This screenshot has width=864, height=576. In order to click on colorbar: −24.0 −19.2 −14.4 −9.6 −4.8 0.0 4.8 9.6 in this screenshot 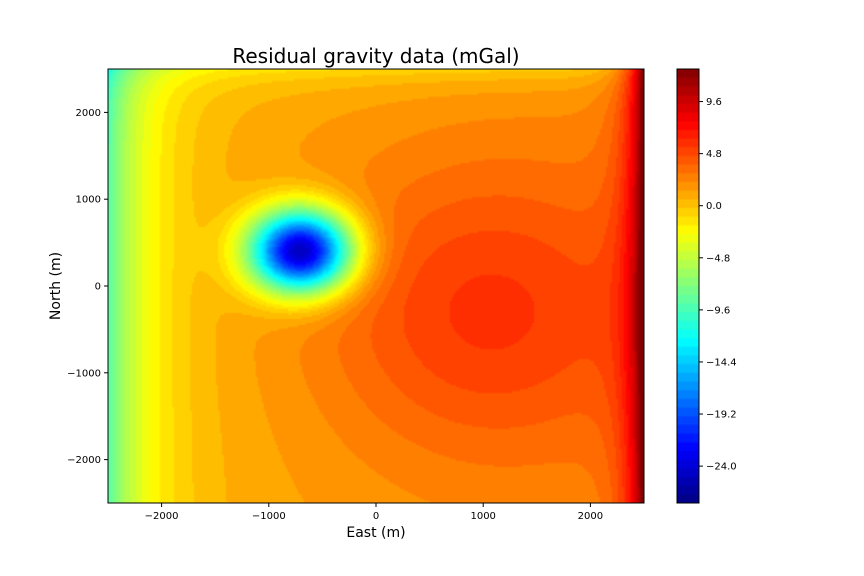, I will do `click(706, 286)`.